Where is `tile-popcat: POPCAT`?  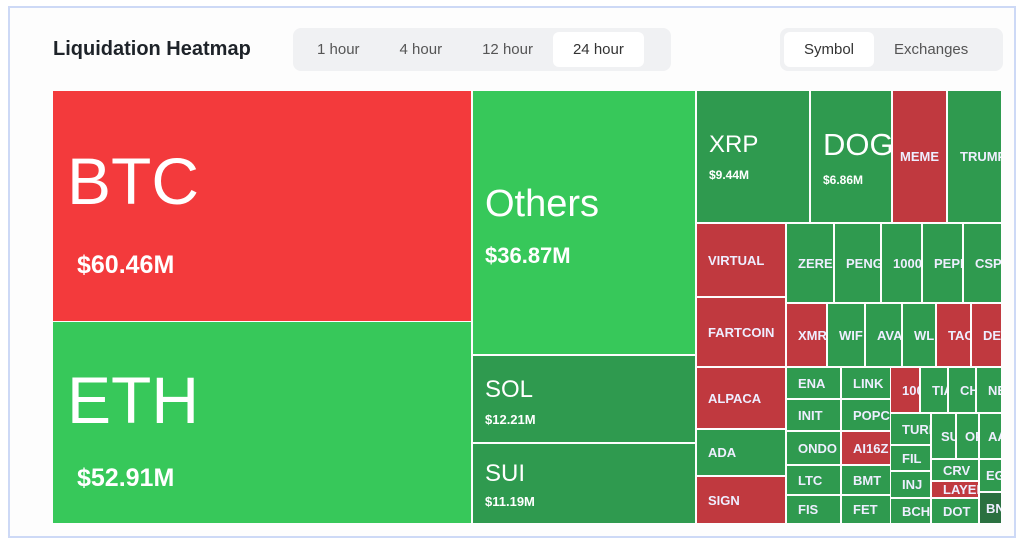 tile-popcat: POPCAT is located at coordinates (866, 415).